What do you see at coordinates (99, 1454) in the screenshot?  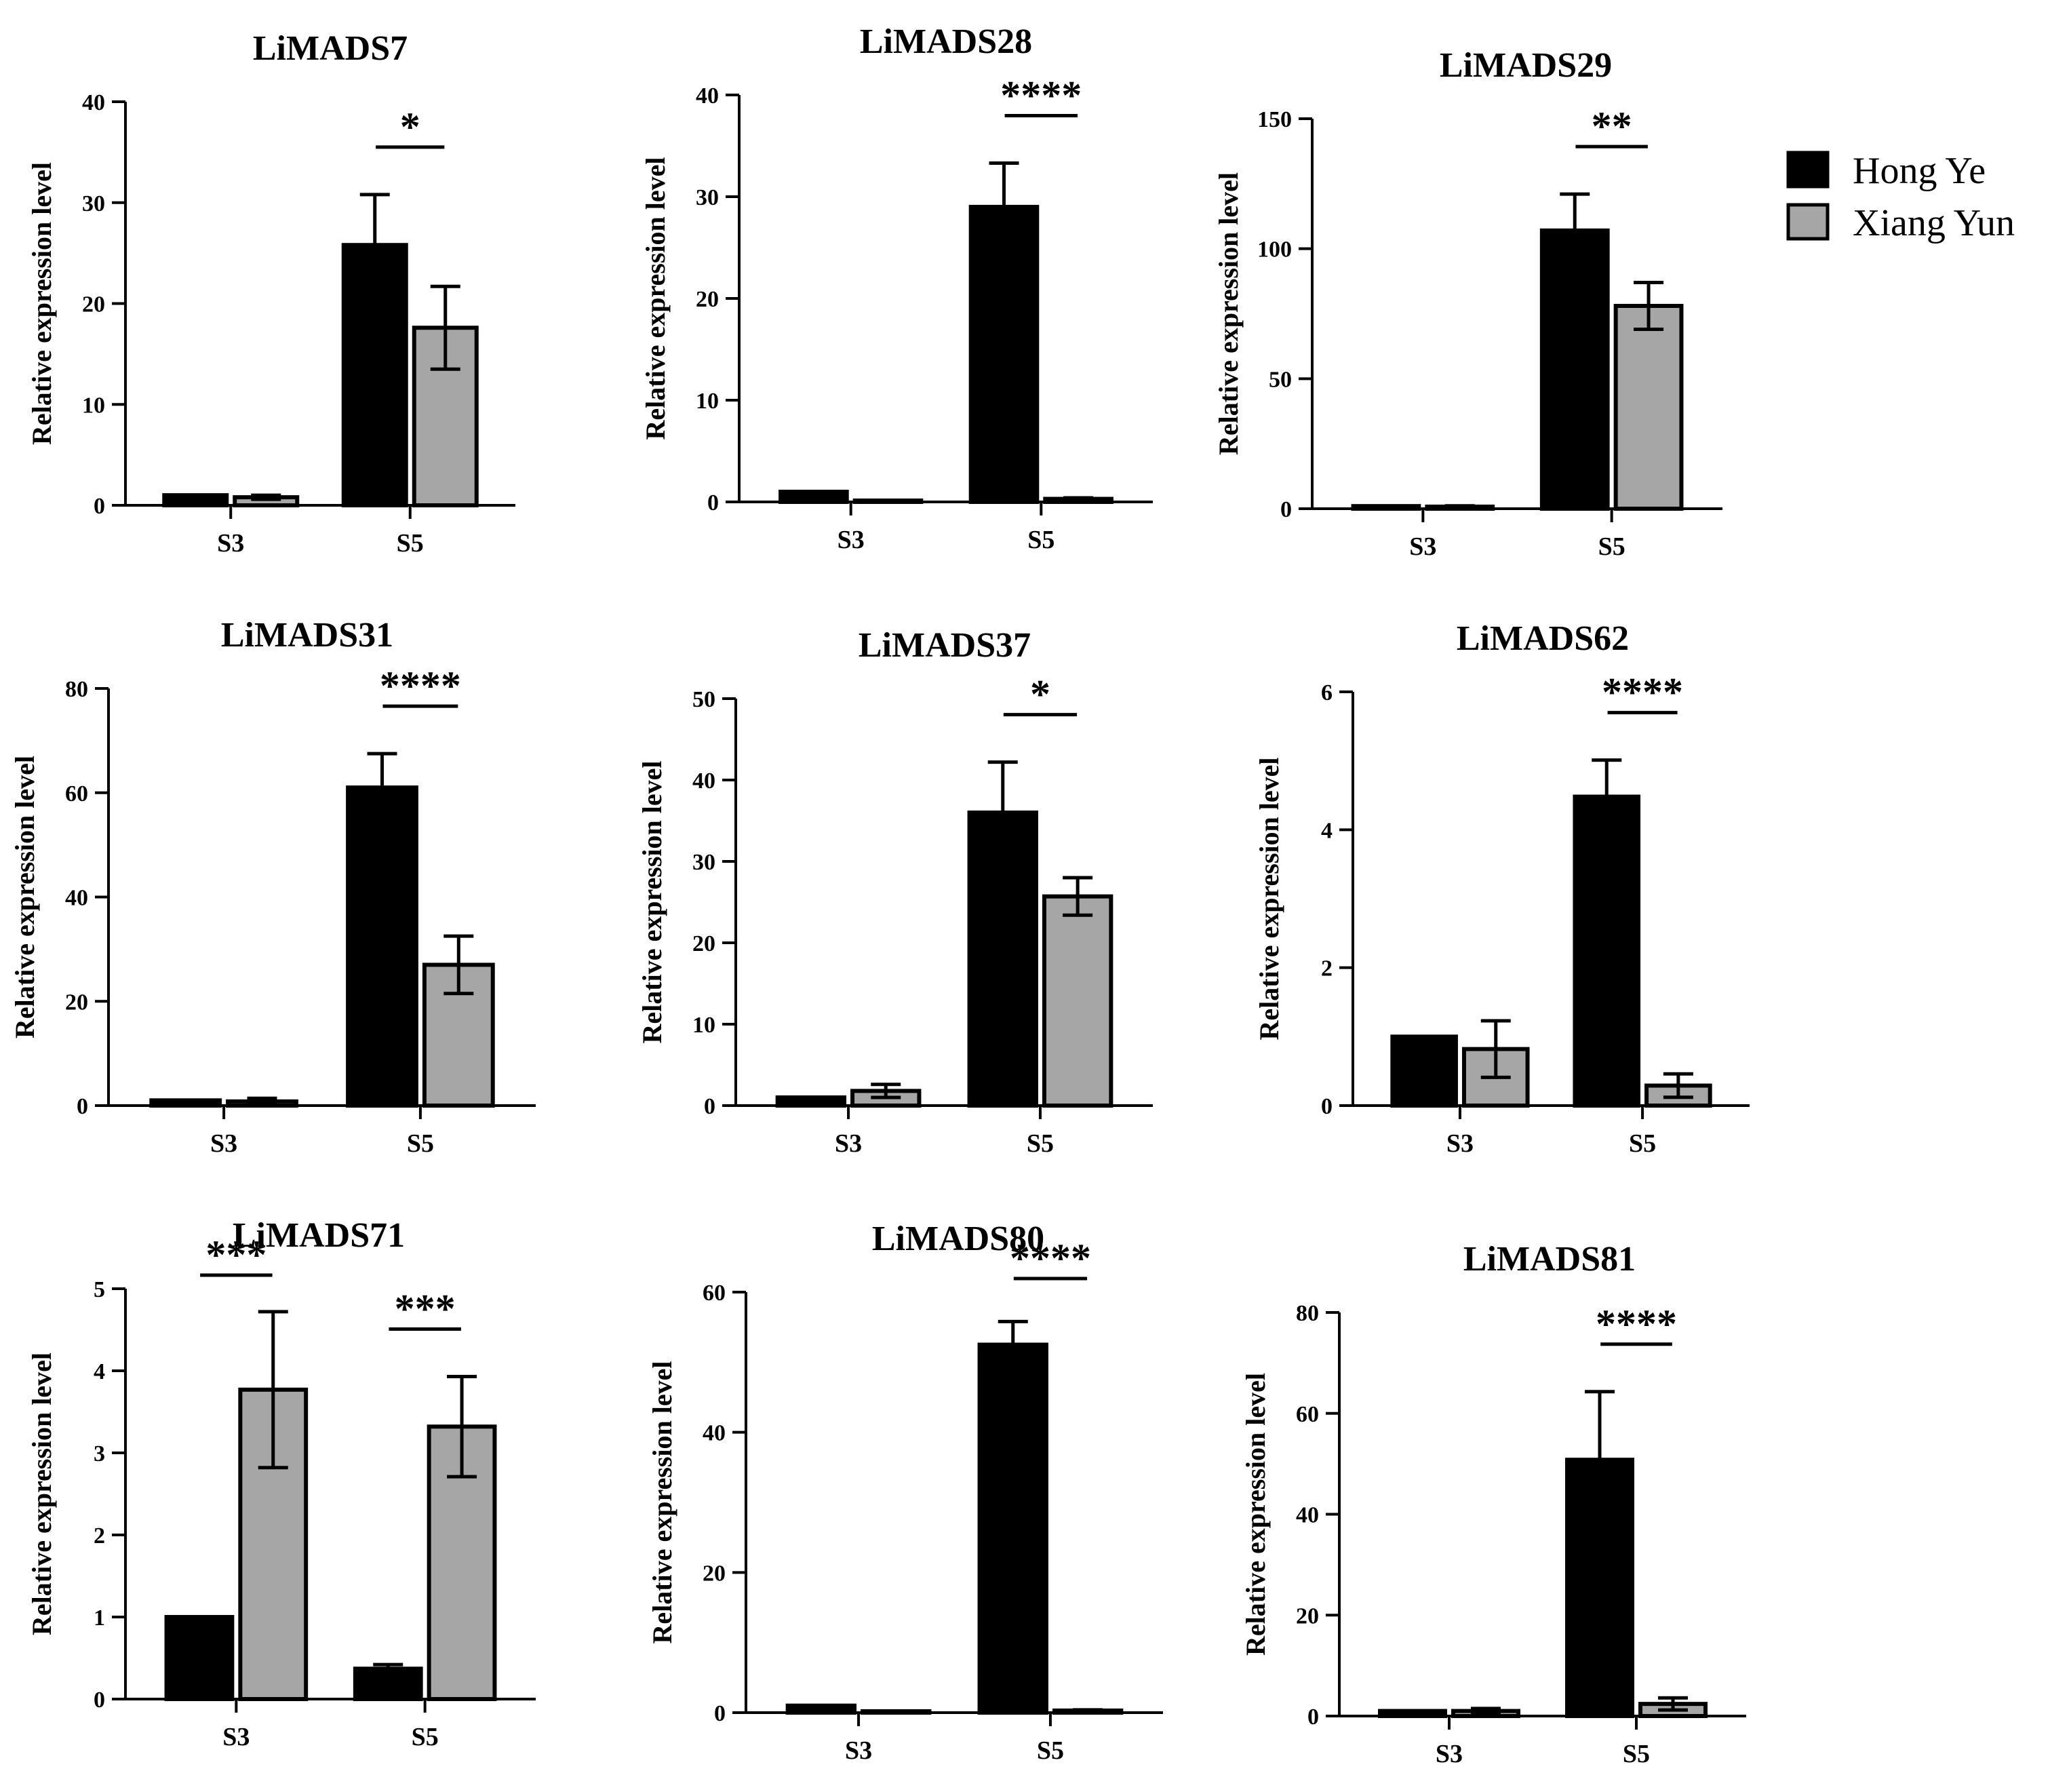 I see `y-tick-label: 3` at bounding box center [99, 1454].